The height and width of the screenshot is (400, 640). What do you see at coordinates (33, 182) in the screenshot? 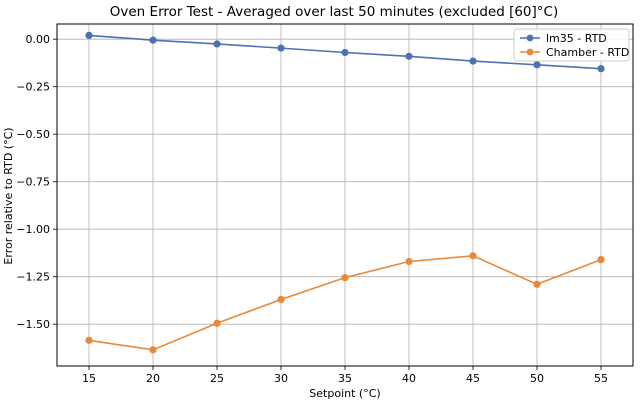
I see `y-tick-label: −0.75` at bounding box center [33, 182].